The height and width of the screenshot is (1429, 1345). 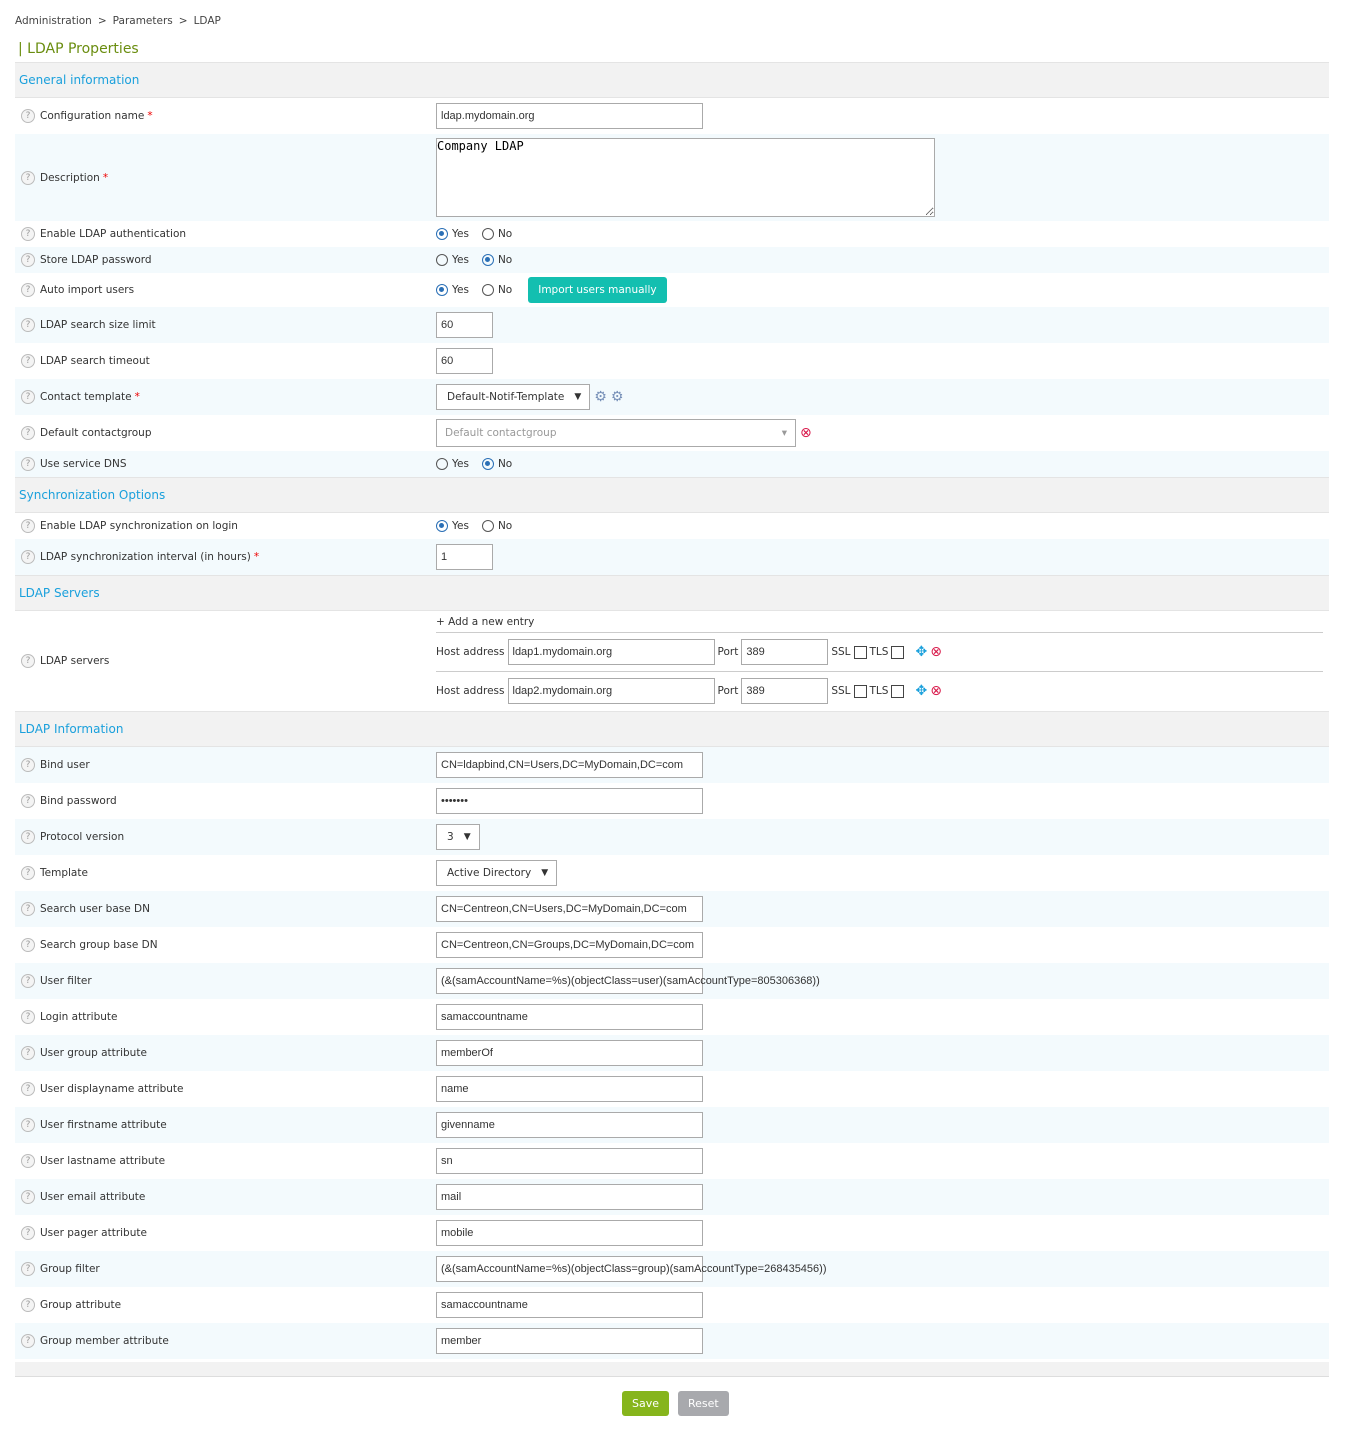 What do you see at coordinates (569, 765) in the screenshot?
I see `bind-user-input: CN=ldapbind,CN=Users,DC=MyDomain,DC=com` at bounding box center [569, 765].